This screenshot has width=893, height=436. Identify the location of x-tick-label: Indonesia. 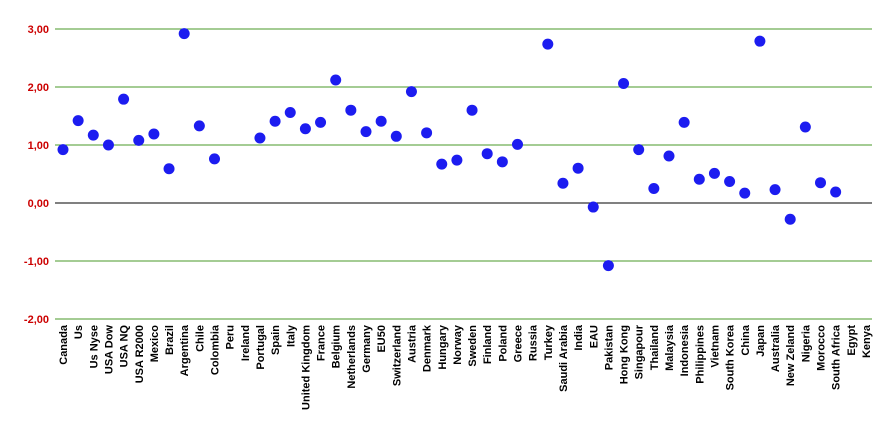
(685, 350).